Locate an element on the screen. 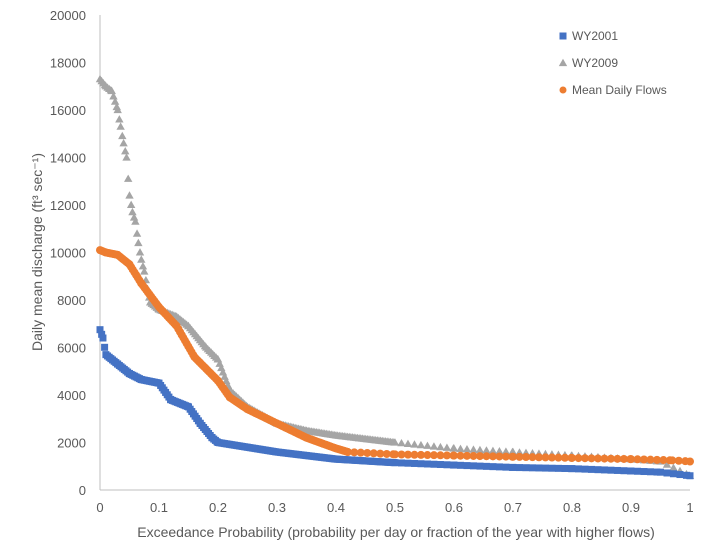  y-axis-label: Daily mean discharge (ft³ sec⁻¹) is located at coordinates (37, 252).